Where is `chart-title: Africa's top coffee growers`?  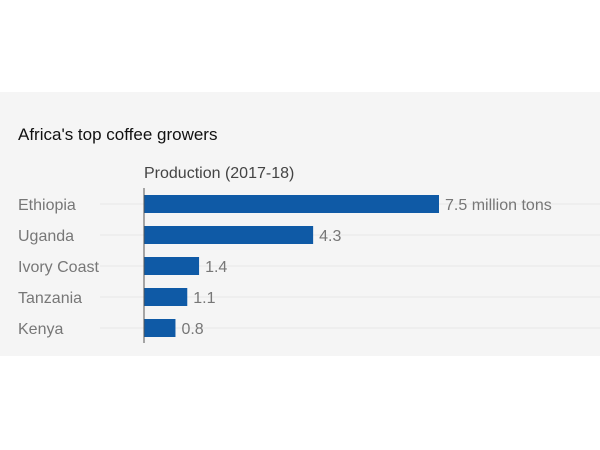 chart-title: Africa's top coffee growers is located at coordinates (118, 134).